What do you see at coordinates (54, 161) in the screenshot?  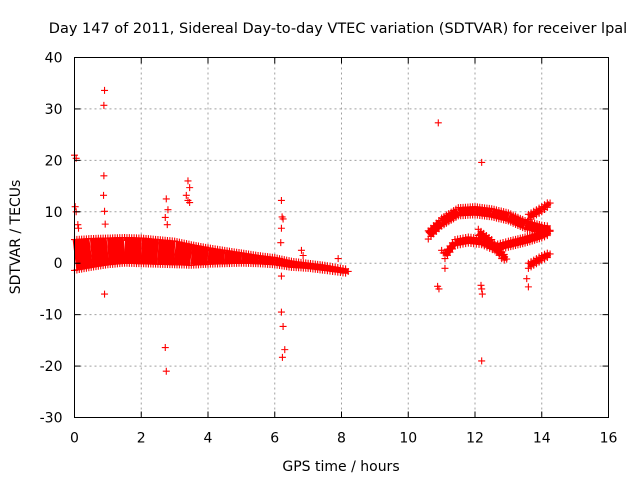 I see `y-tick-label: 20` at bounding box center [54, 161].